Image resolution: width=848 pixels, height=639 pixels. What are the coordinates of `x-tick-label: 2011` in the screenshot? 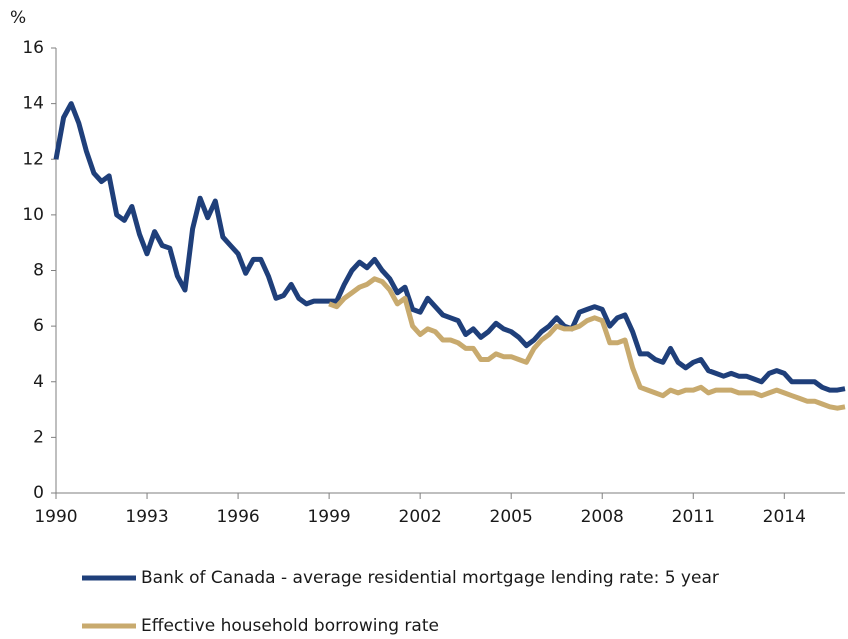 It's located at (693, 517).